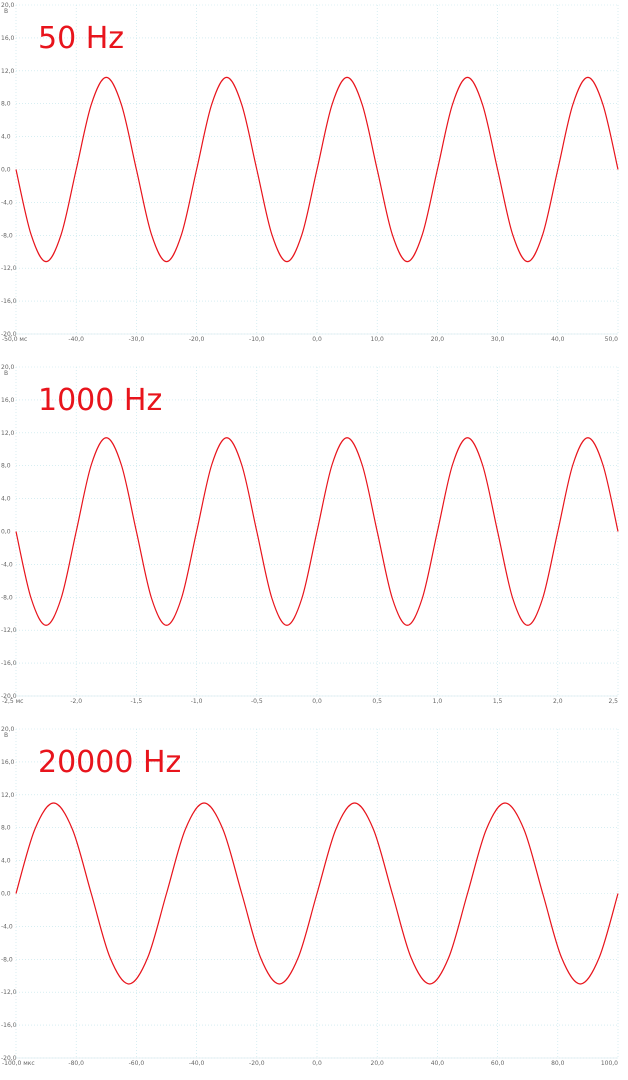 The height and width of the screenshot is (1080, 628). I want to click on x-tick-label: 0,5, so click(377, 701).